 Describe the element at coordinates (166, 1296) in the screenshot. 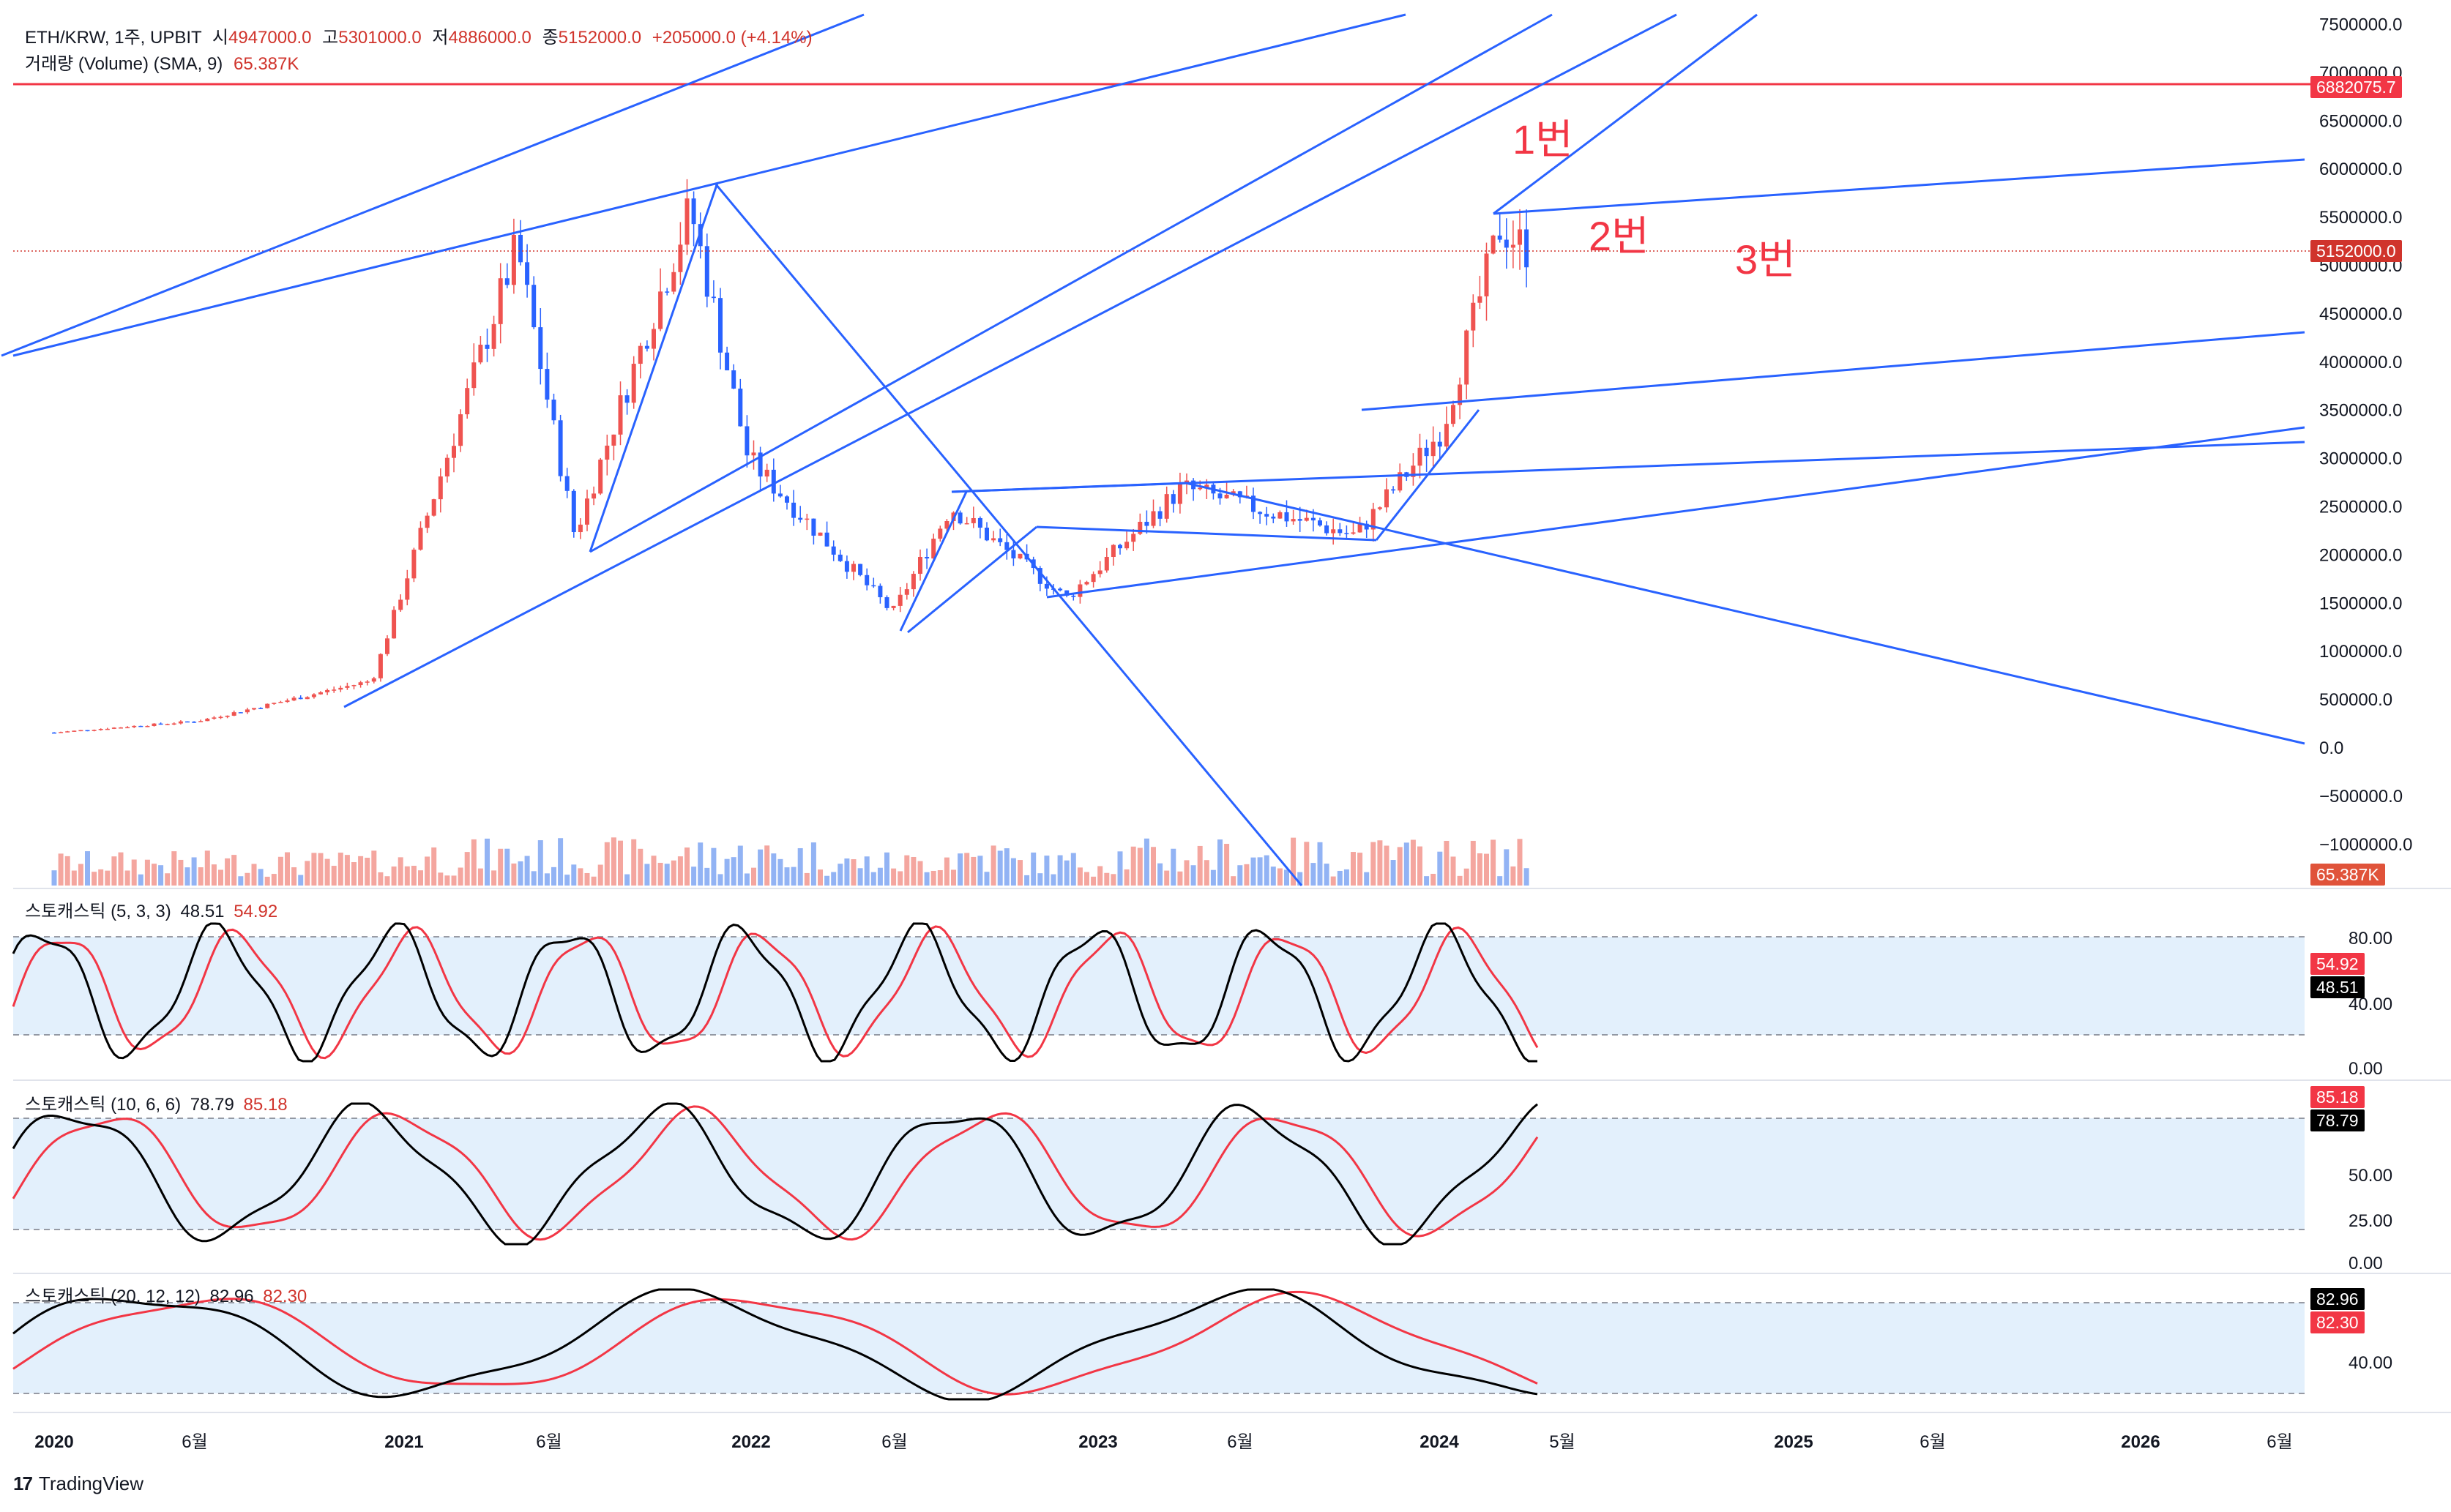

I see `stoch3-legend: 스토캐스틱 (20, 12, 12) 82.96 82.30` at that location.